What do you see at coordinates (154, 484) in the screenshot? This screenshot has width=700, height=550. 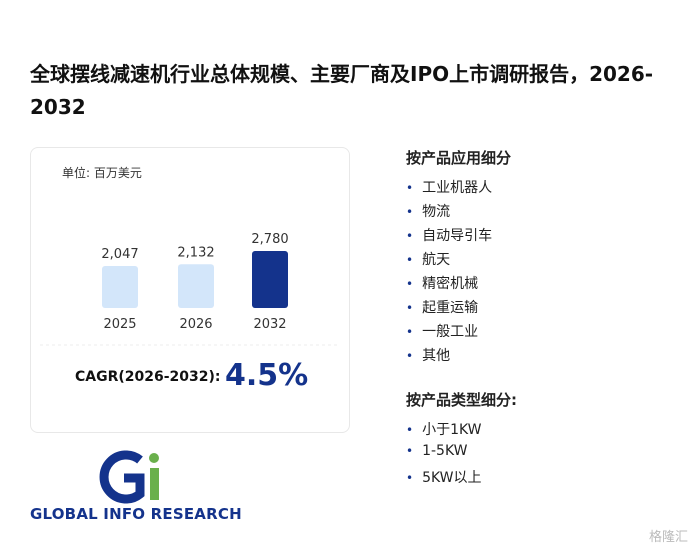 I see `logo-i` at bounding box center [154, 484].